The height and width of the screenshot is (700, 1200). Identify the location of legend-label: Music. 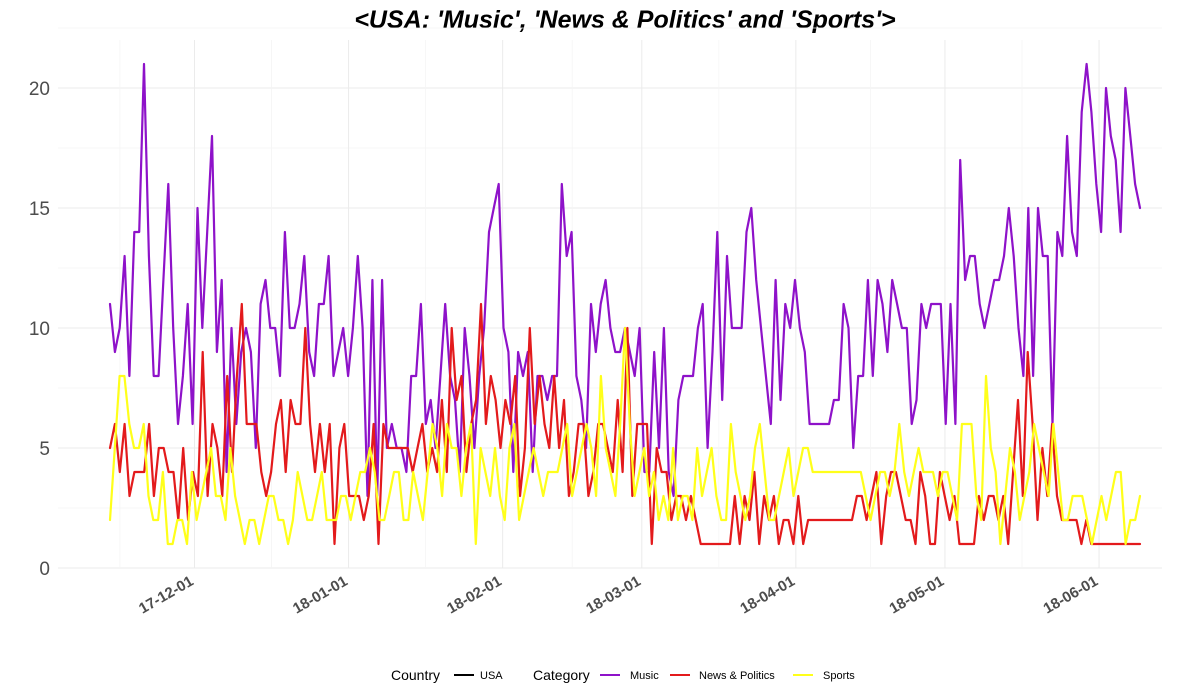
(644, 676).